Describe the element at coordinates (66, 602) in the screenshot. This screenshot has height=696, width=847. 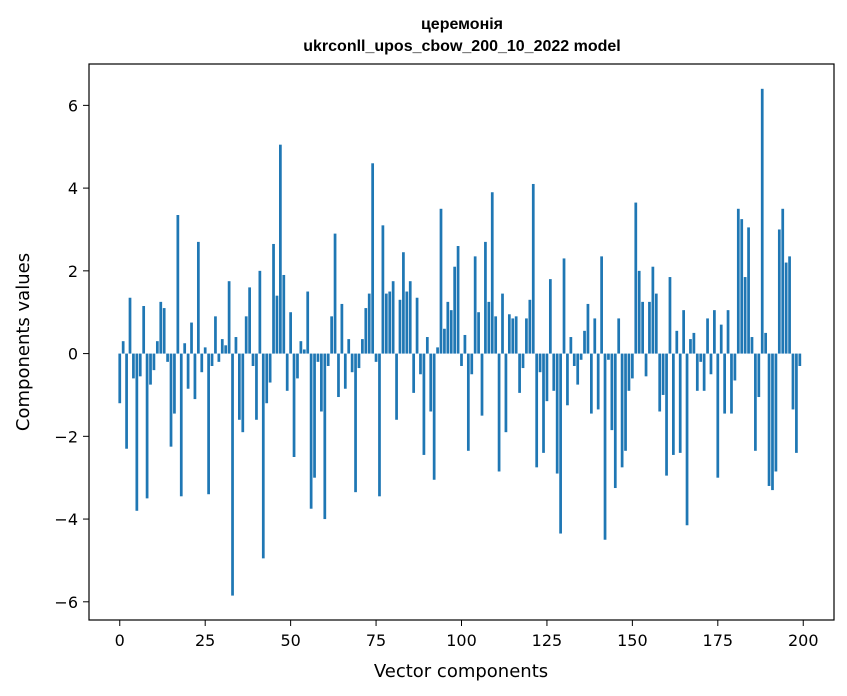
I see `y-tick-label: −6` at that location.